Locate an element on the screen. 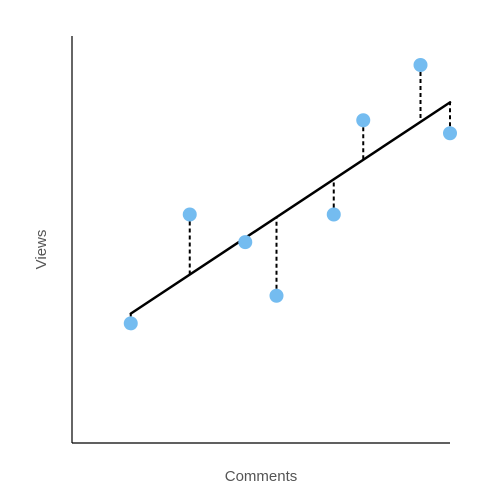 The width and height of the screenshot is (500, 500). x-axis-label: Comments is located at coordinates (261, 476).